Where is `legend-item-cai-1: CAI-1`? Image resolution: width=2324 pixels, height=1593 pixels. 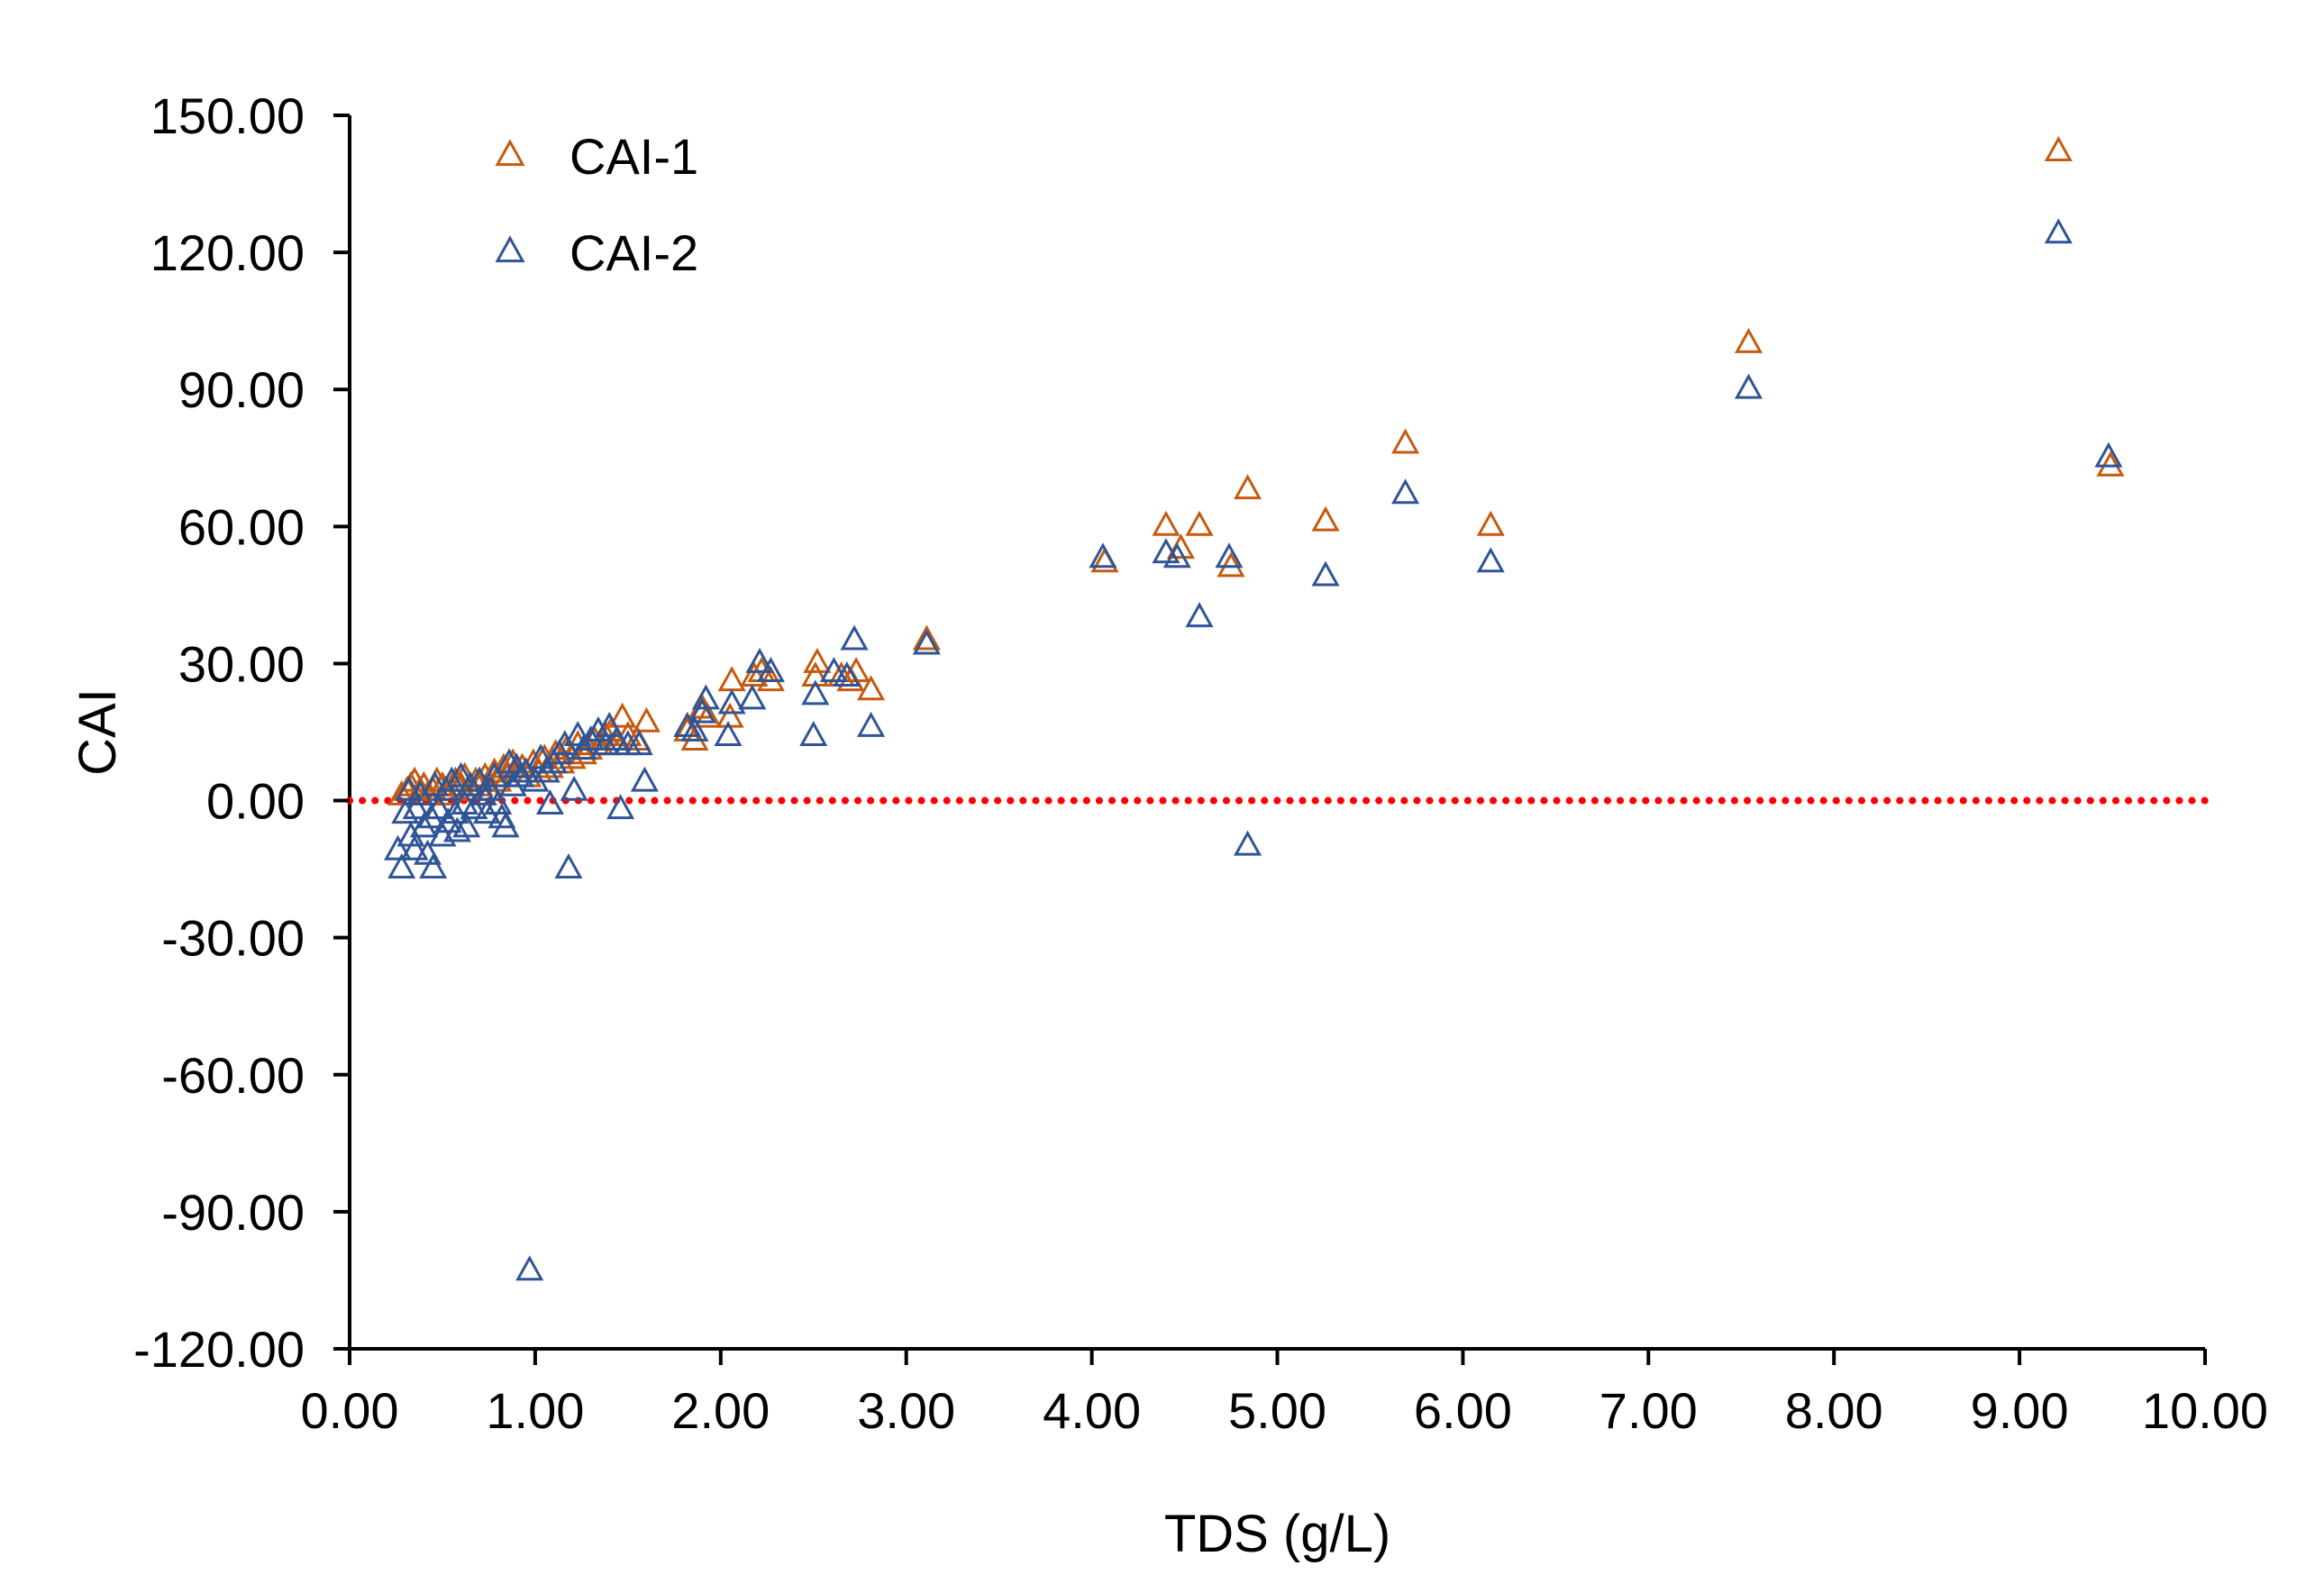
legend-item-cai-1: CAI-1 is located at coordinates (596, 156).